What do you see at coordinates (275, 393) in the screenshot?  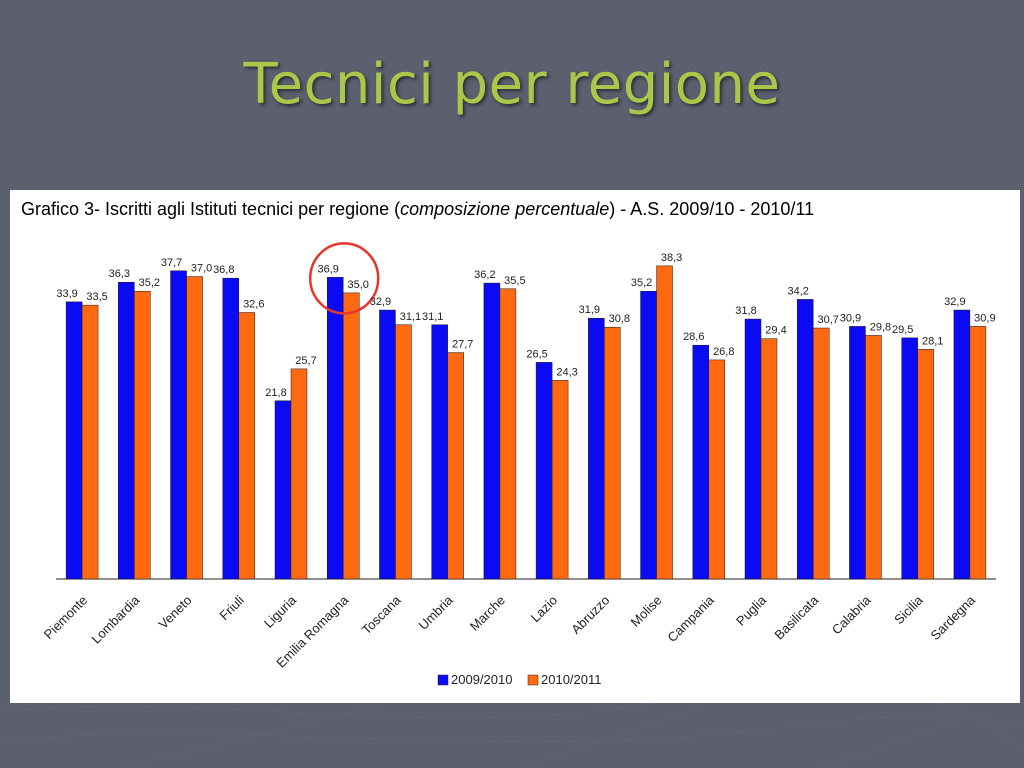 I see `data-label: 21,8` at bounding box center [275, 393].